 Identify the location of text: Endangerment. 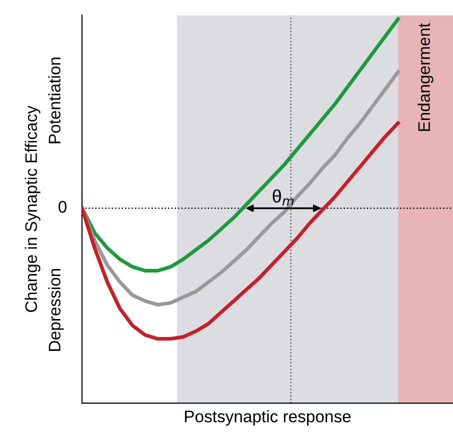
(426, 77).